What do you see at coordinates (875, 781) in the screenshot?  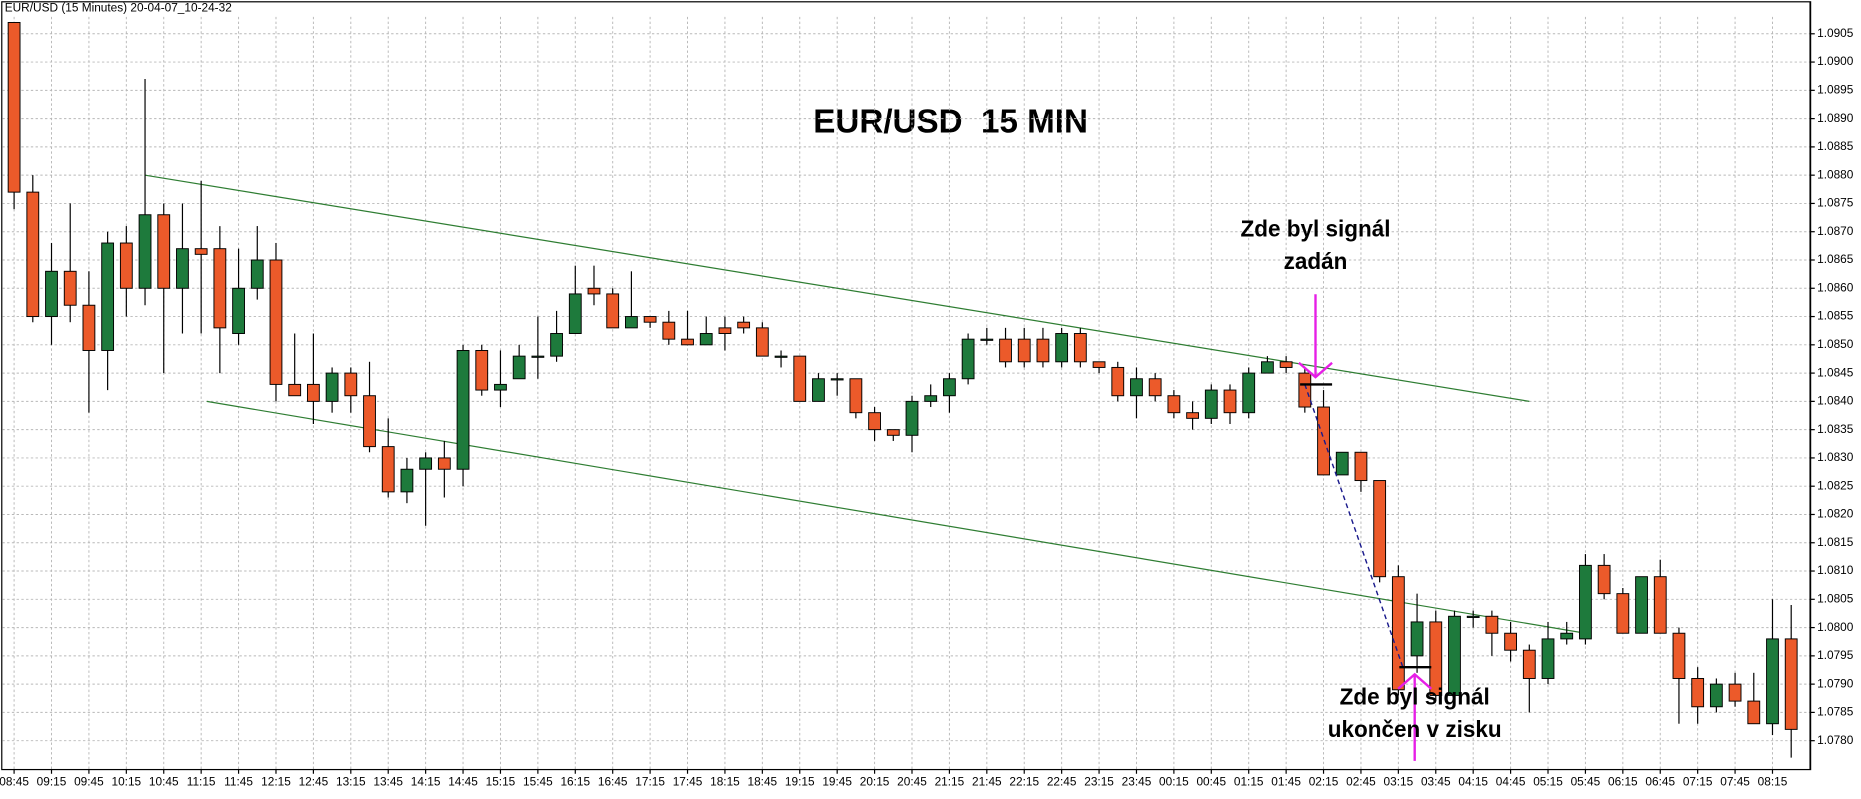 I see `x-tick-label: 20:15` at bounding box center [875, 781].